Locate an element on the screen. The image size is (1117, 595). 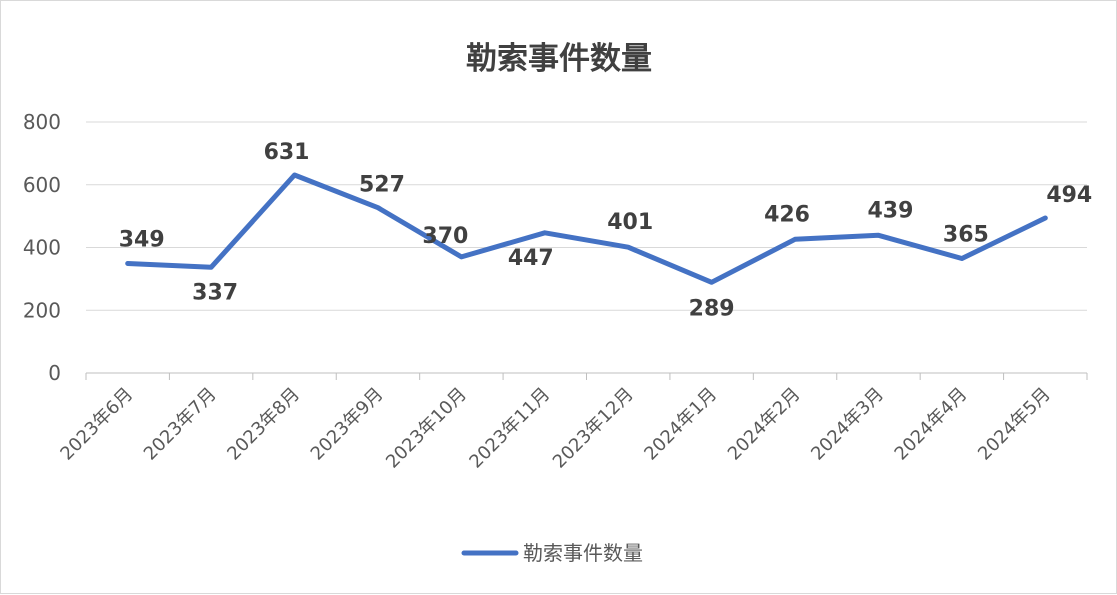
x-tick-label: 2024年2月 is located at coordinates (764, 424).